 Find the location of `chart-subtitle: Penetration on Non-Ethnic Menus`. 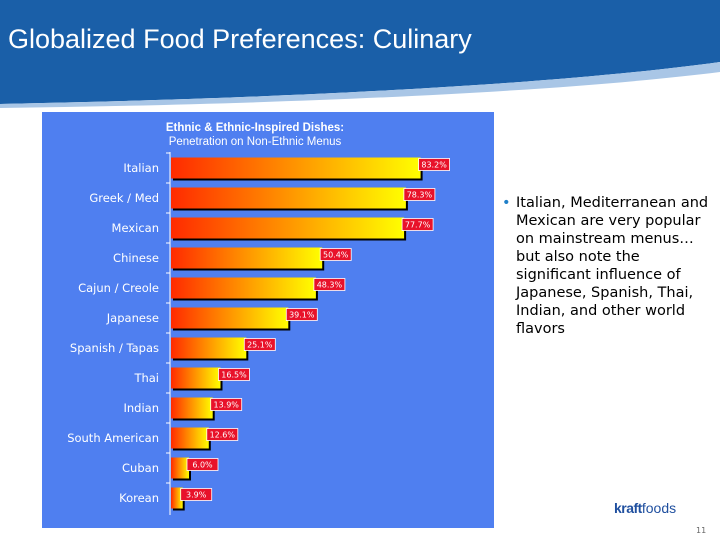

chart-subtitle: Penetration on Non-Ethnic Menus is located at coordinates (255, 142).